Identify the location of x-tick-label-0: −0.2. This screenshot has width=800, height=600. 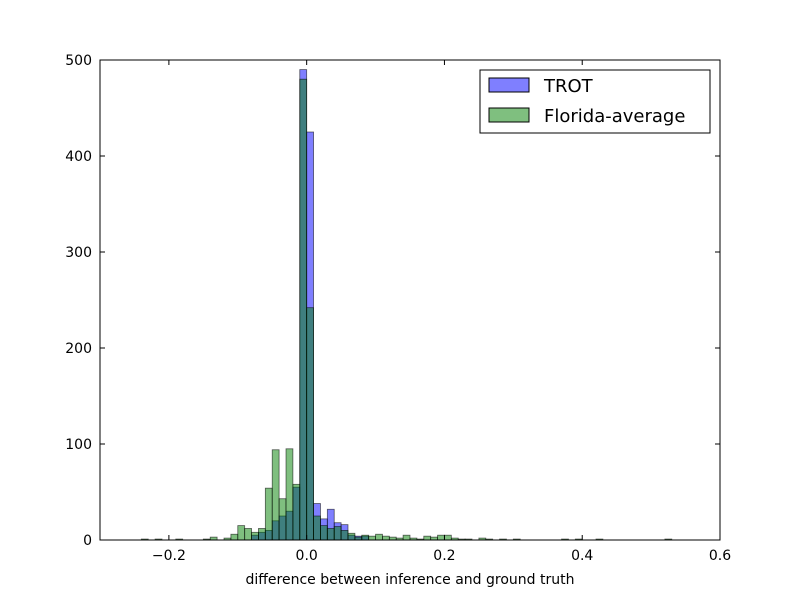
(169, 556).